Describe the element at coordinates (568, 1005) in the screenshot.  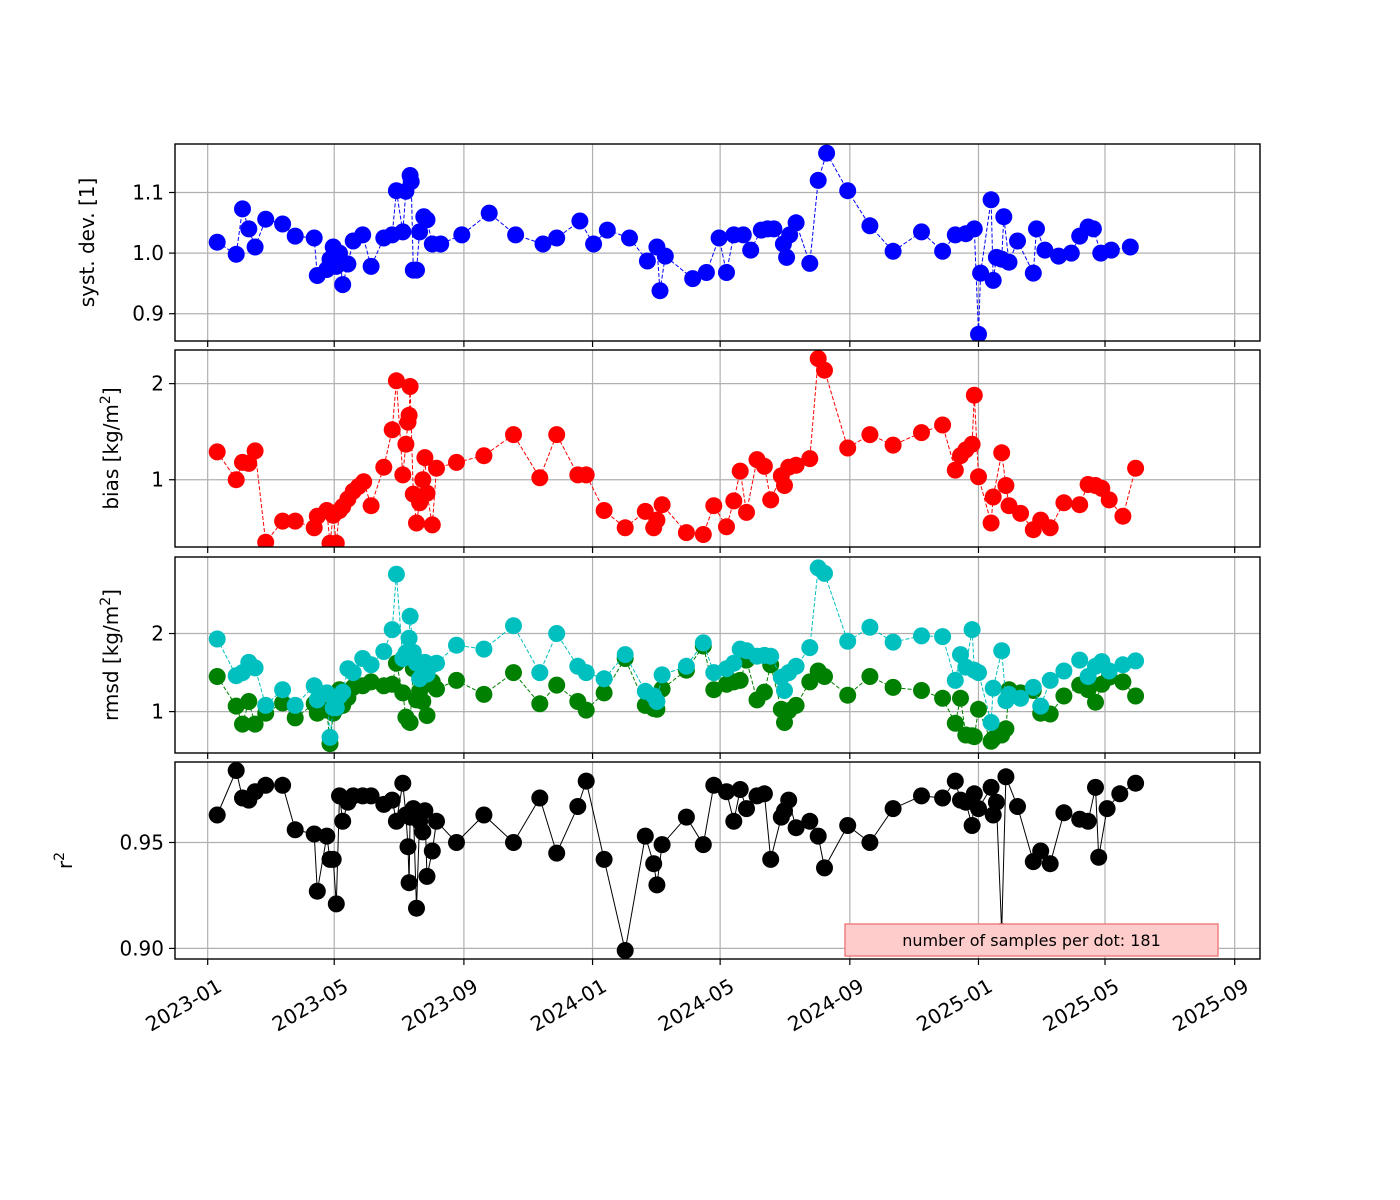
I see `x-tick-label: 2024-01` at that location.